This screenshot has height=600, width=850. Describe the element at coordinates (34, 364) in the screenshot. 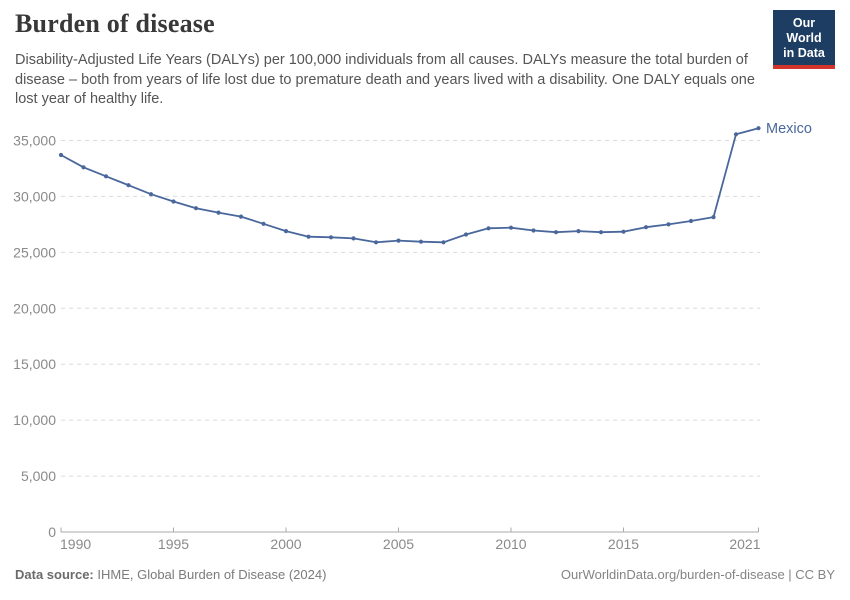

I see `y-tick-label: 15,000` at that location.